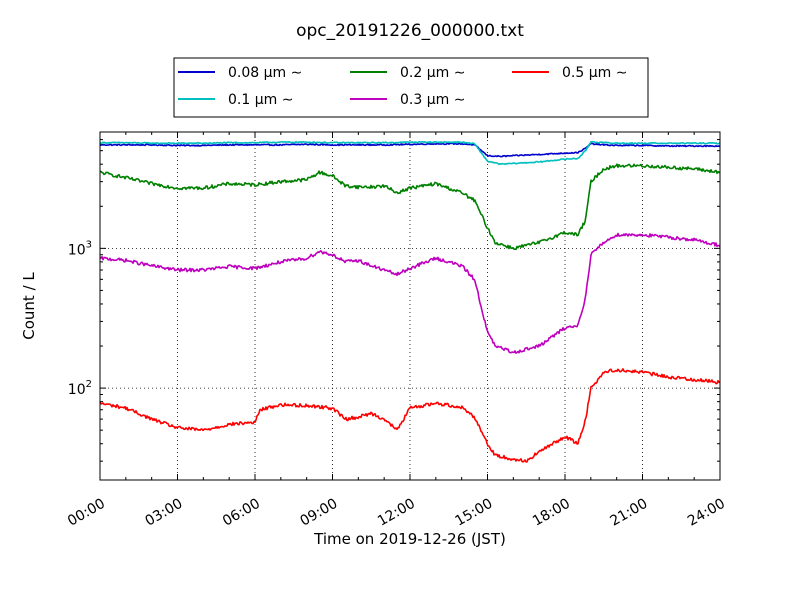 The image size is (800, 600). I want to click on x-tick-label: 18:00, so click(551, 513).